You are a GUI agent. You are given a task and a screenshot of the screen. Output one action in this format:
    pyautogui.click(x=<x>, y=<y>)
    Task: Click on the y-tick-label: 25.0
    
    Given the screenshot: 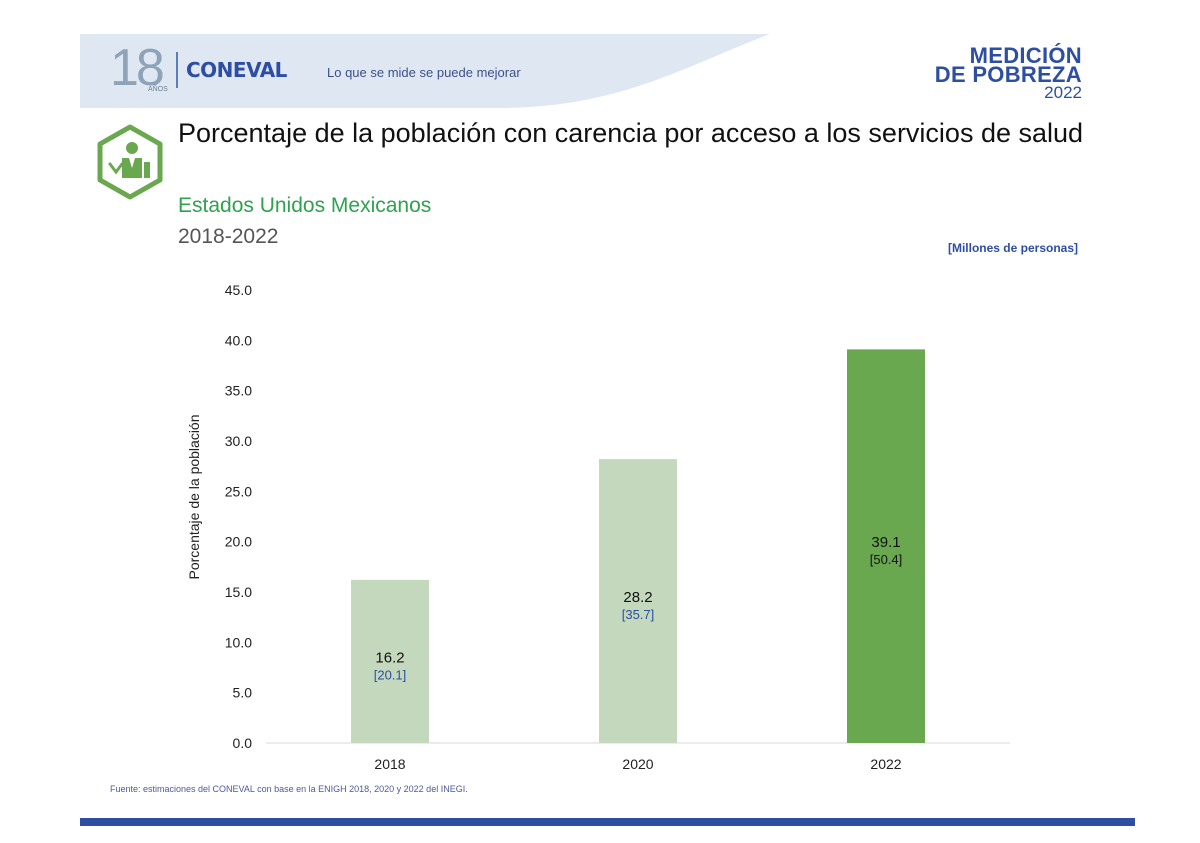 What is the action you would take?
    pyautogui.click(x=238, y=491)
    